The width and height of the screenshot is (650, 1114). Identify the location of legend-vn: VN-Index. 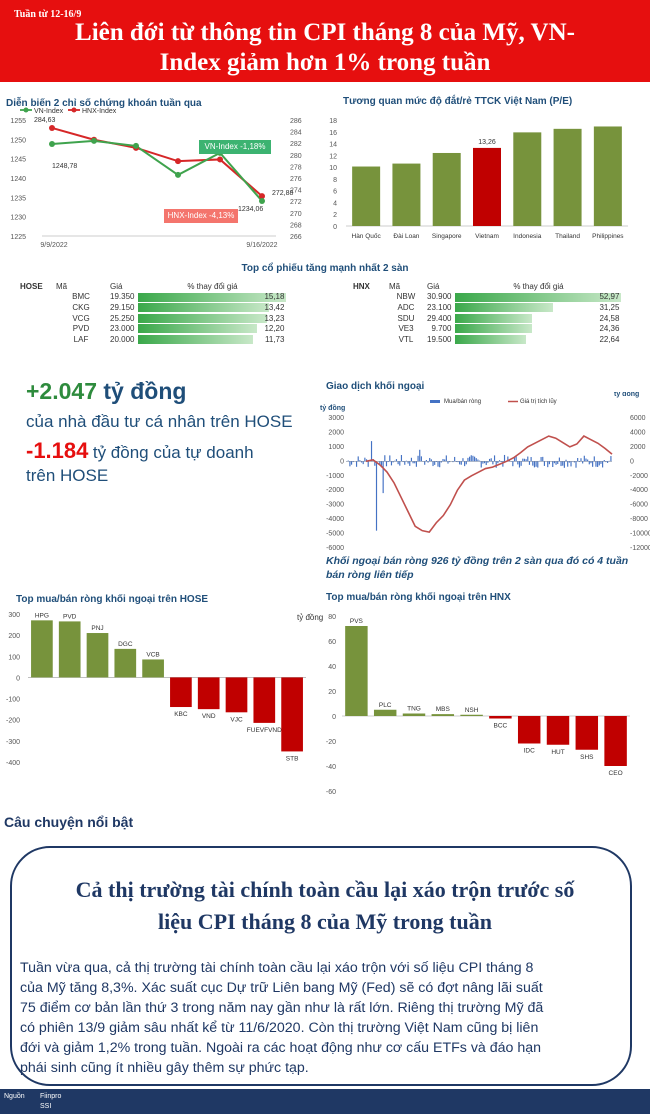
(49, 111).